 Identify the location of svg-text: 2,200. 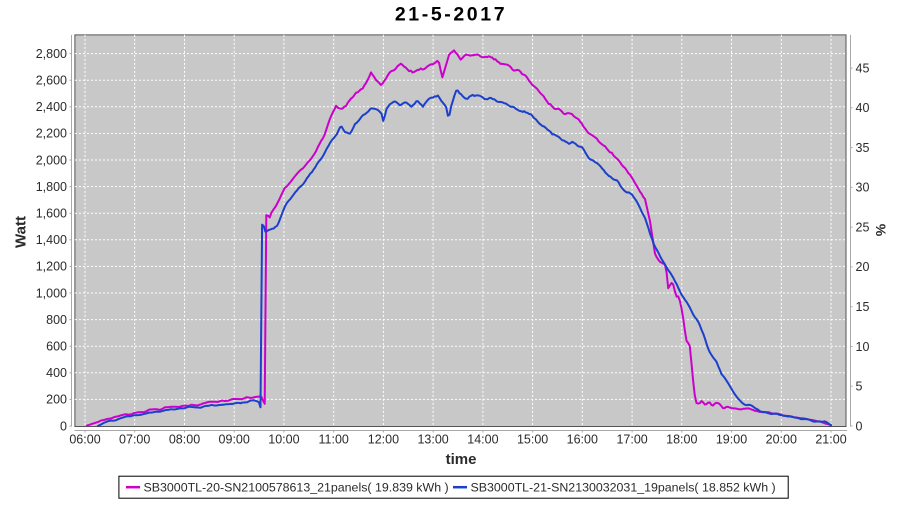
(51, 134).